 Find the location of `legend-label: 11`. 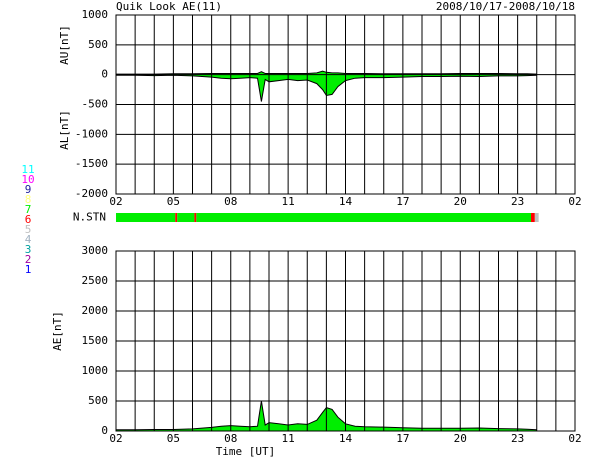

legend-label: 11 is located at coordinates (27, 169).